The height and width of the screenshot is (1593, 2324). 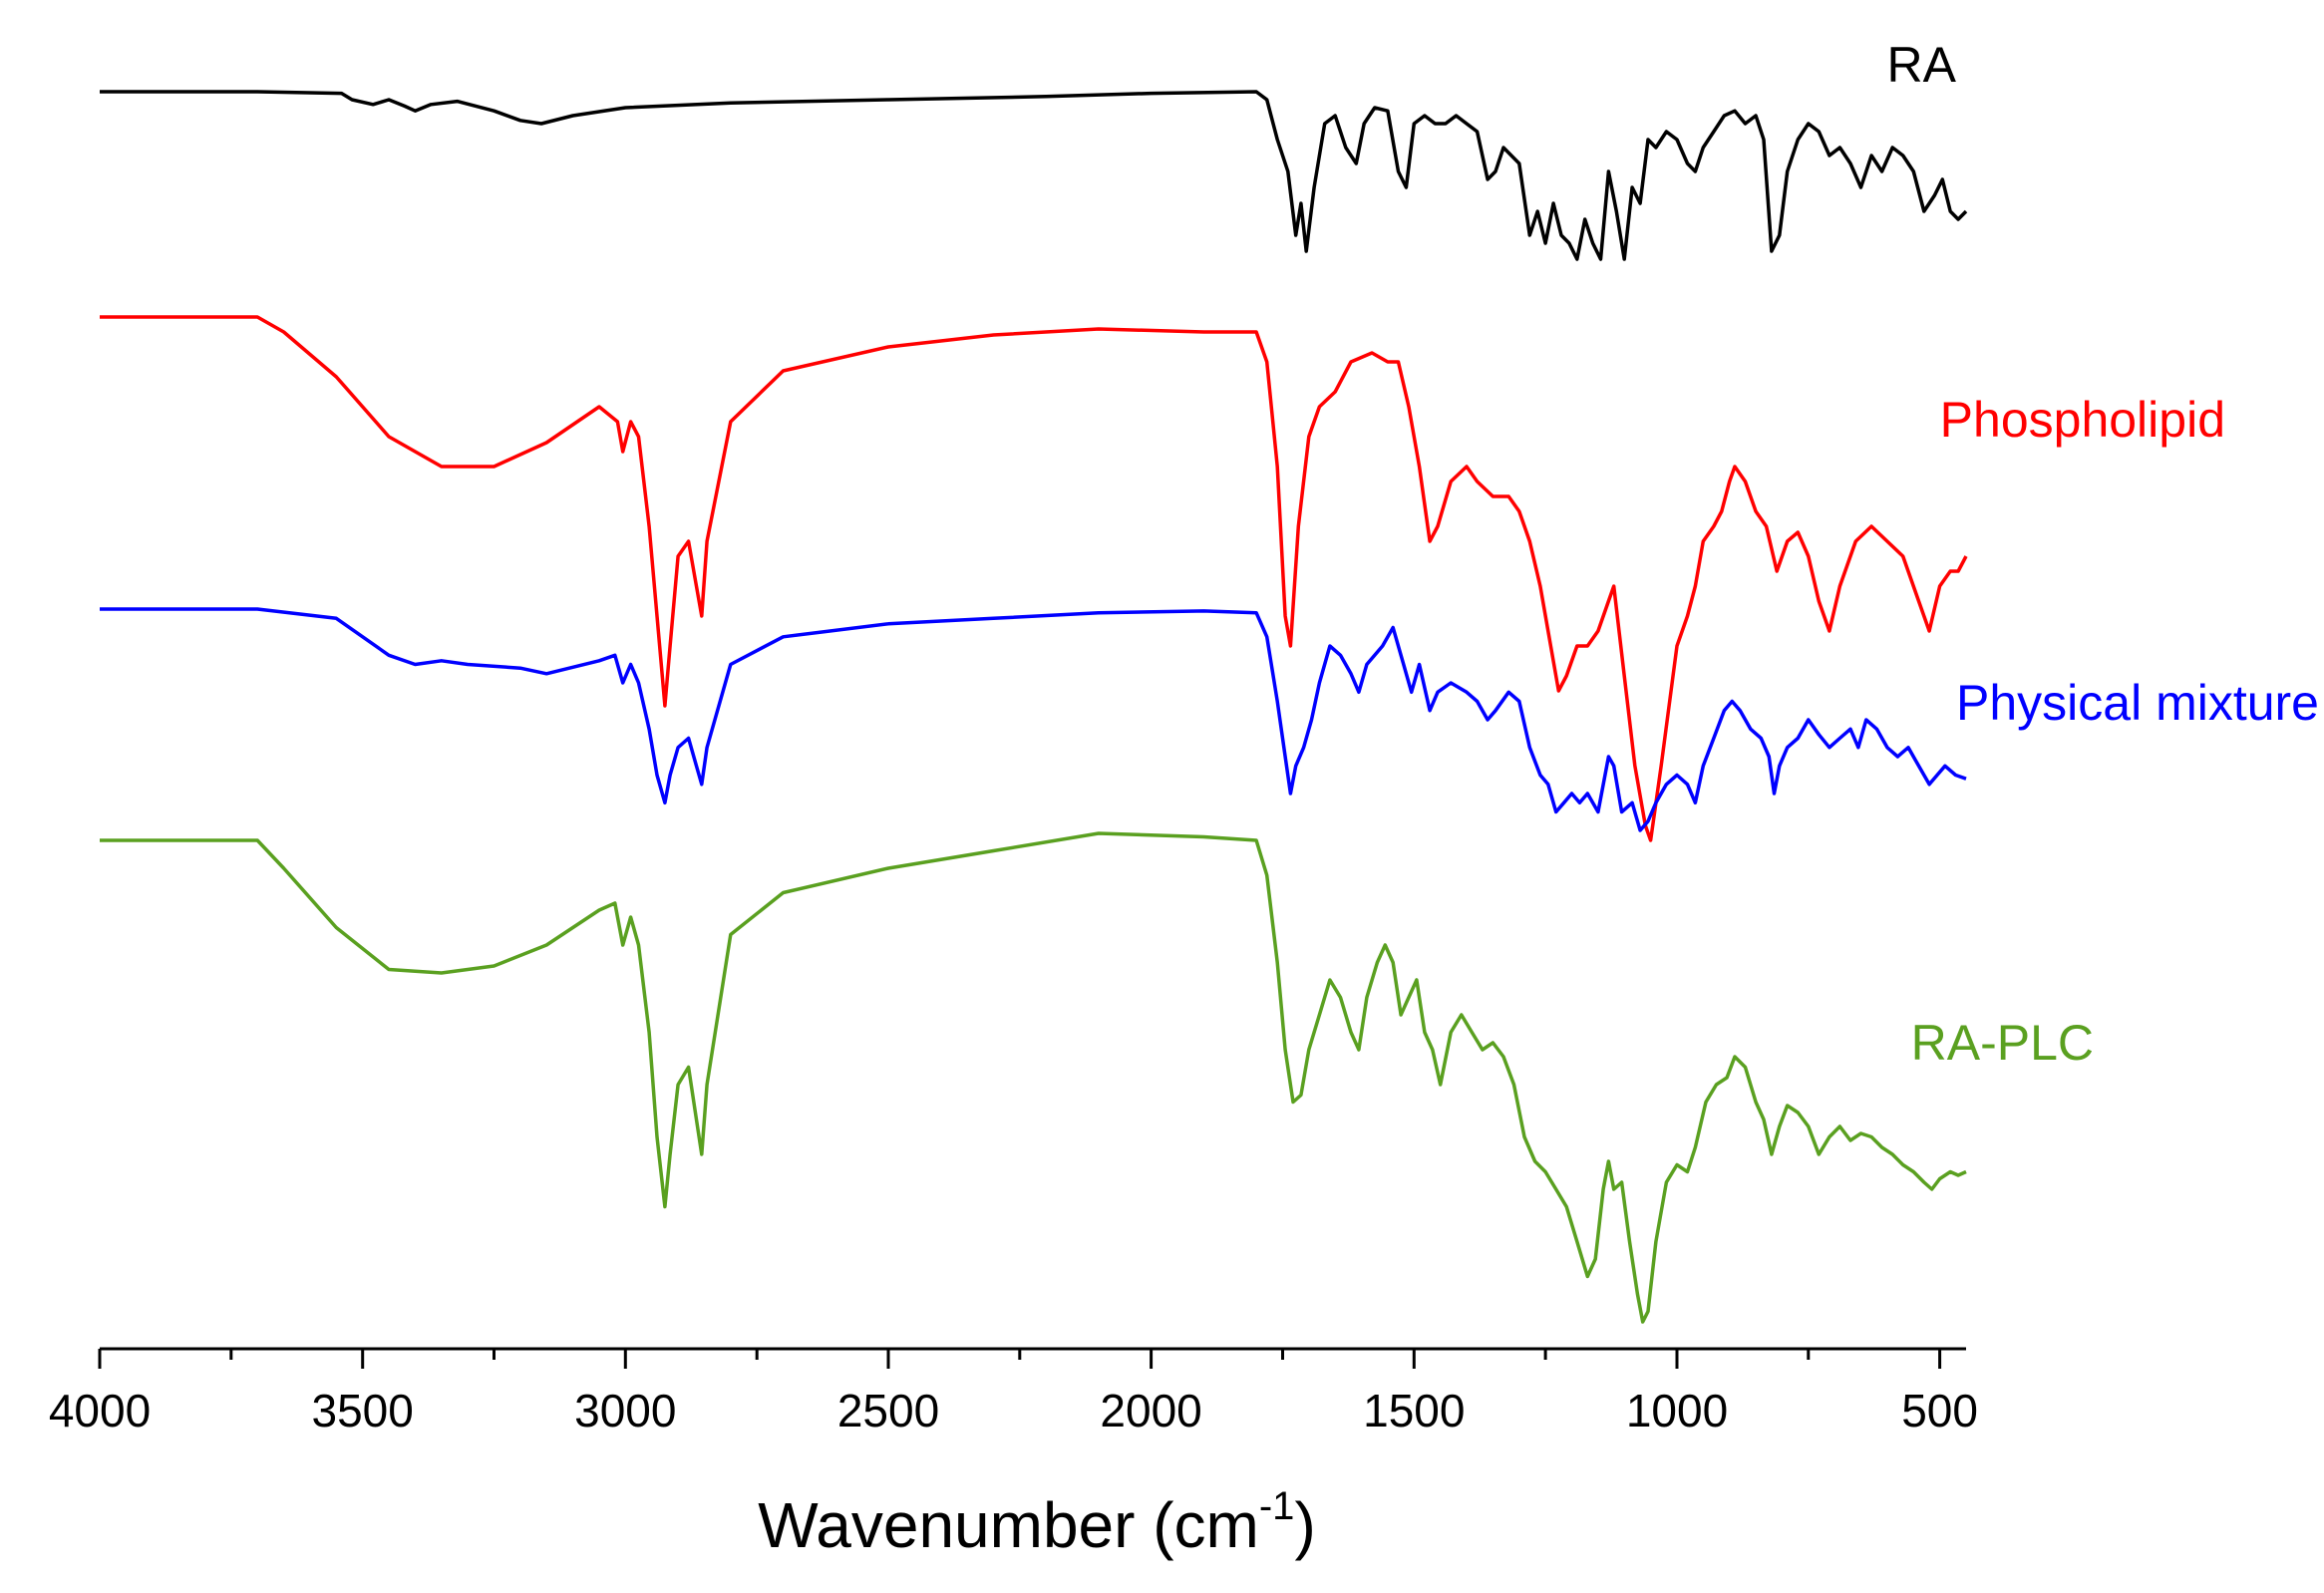 I want to click on x-axis-title-close: ), so click(x=1304, y=1525).